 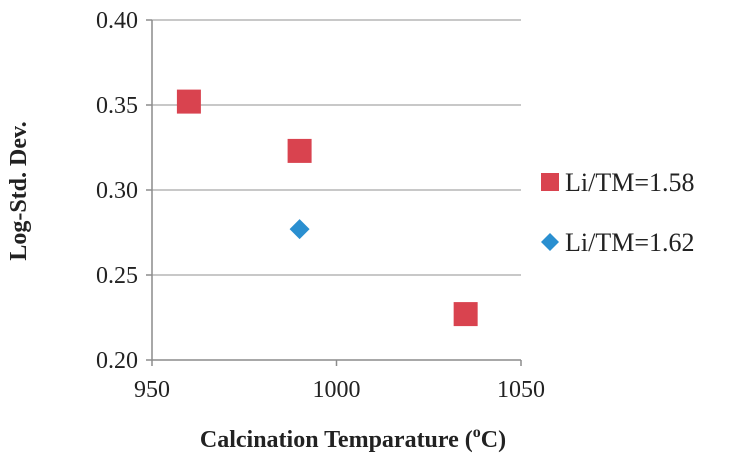 What do you see at coordinates (630, 242) in the screenshot?
I see `legend-label: Li/TM=1.62` at bounding box center [630, 242].